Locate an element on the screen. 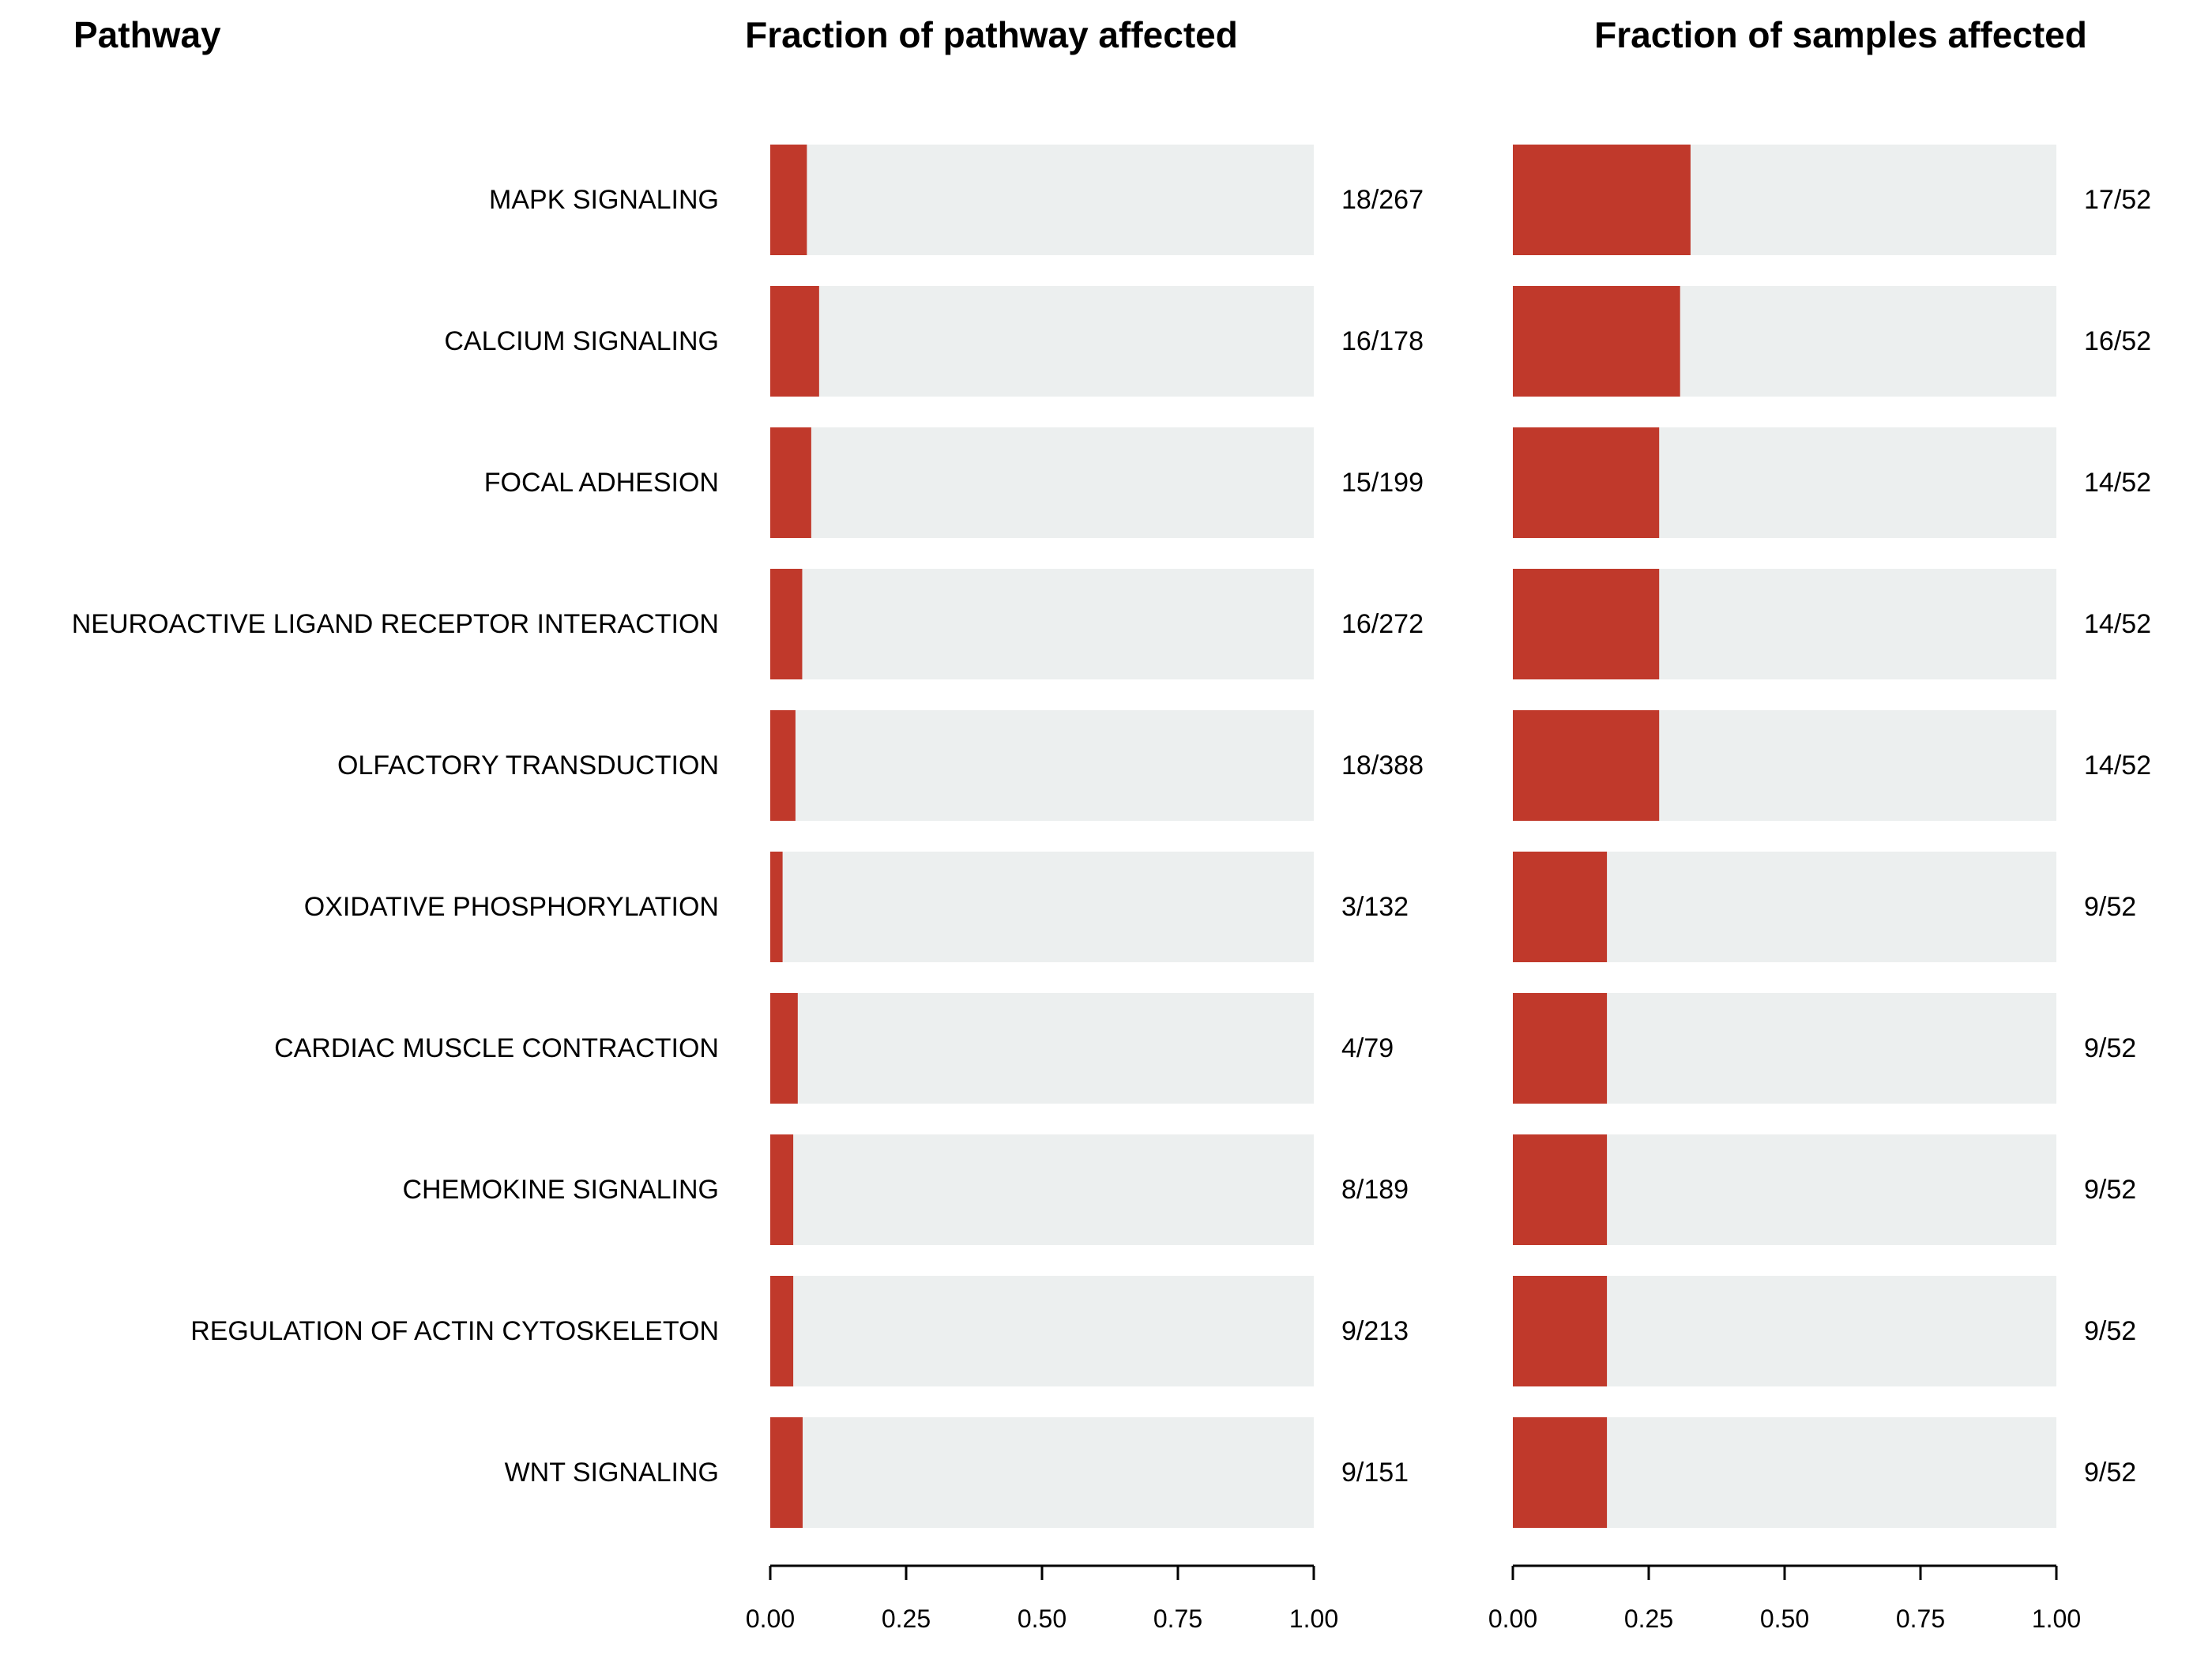 This screenshot has width=2212, height=1659. bar-value-label: 16/52 is located at coordinates (2118, 341).